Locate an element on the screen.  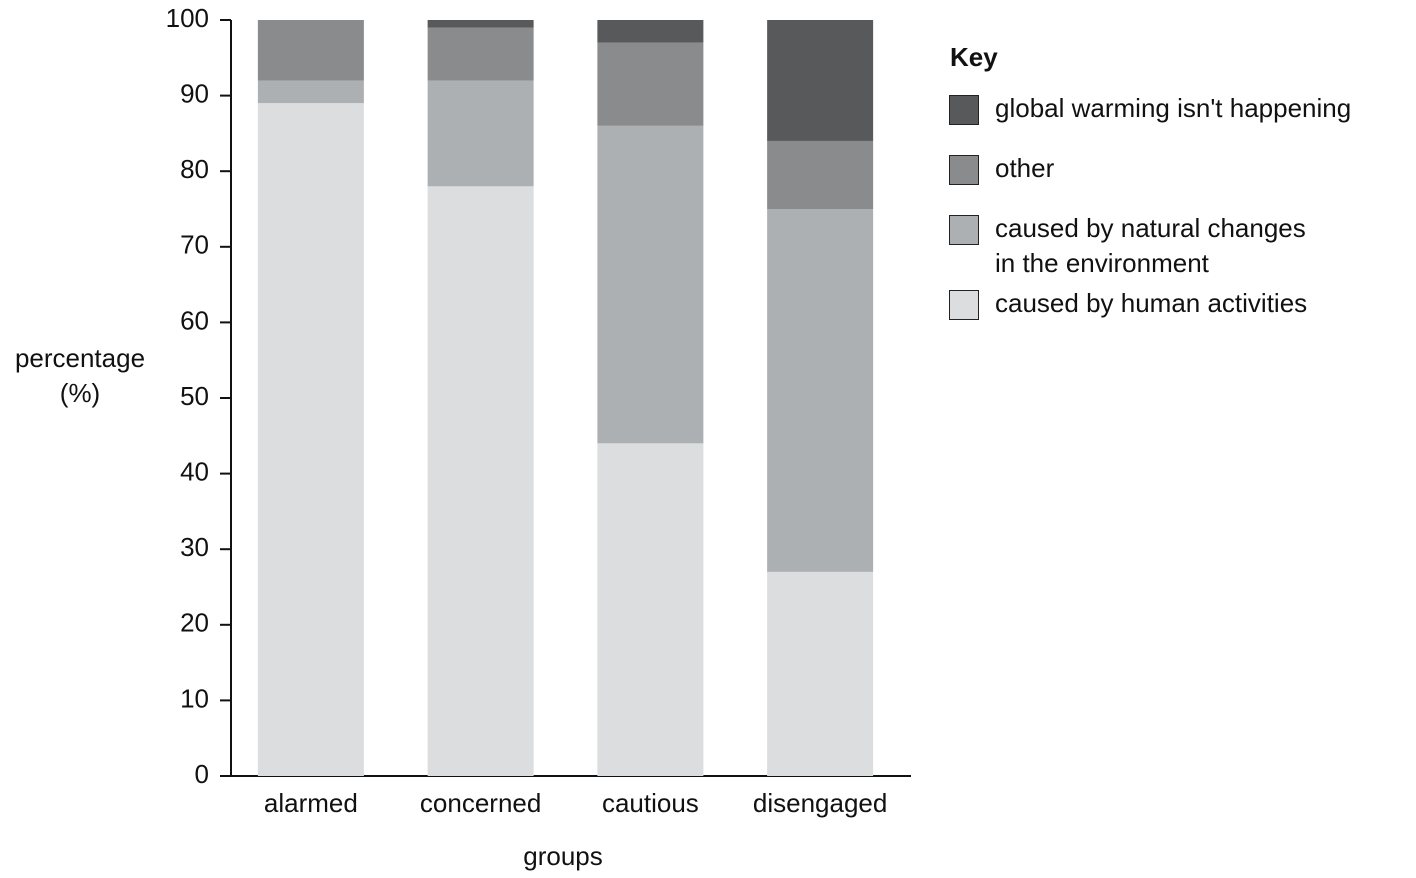
legend-label: caused by human activities is located at coordinates (1151, 303).